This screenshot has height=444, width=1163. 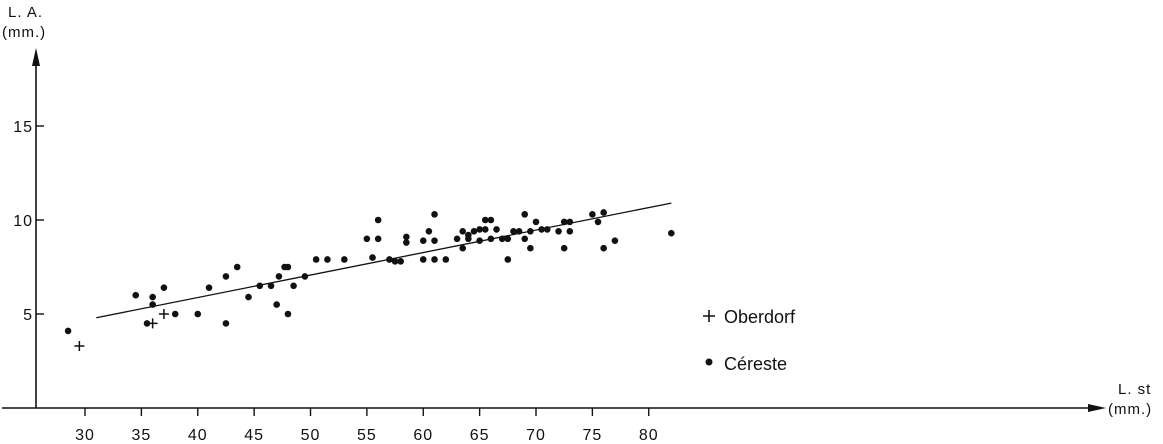 What do you see at coordinates (141, 435) in the screenshot?
I see `x-tick-label: 35` at bounding box center [141, 435].